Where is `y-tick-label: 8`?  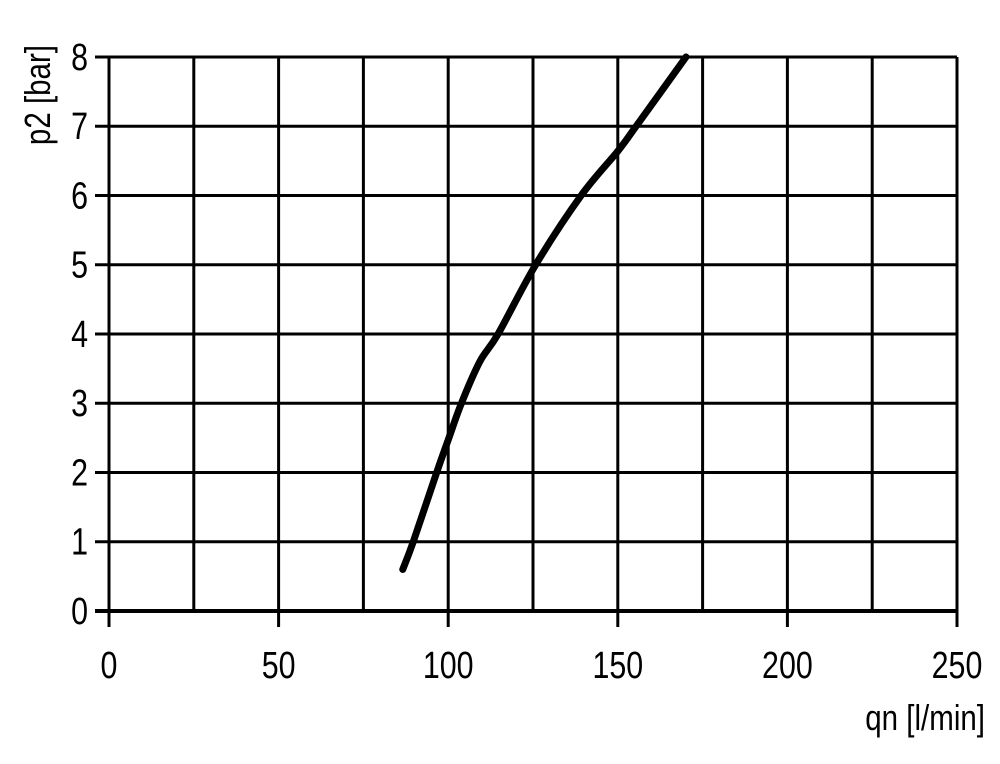 y-tick-label: 8 is located at coordinates (79, 58).